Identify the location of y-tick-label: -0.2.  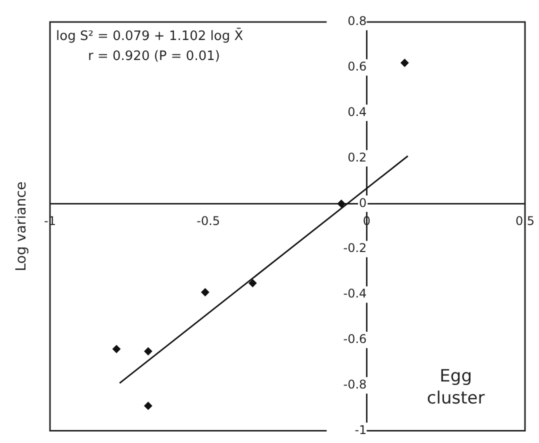
(355, 248).